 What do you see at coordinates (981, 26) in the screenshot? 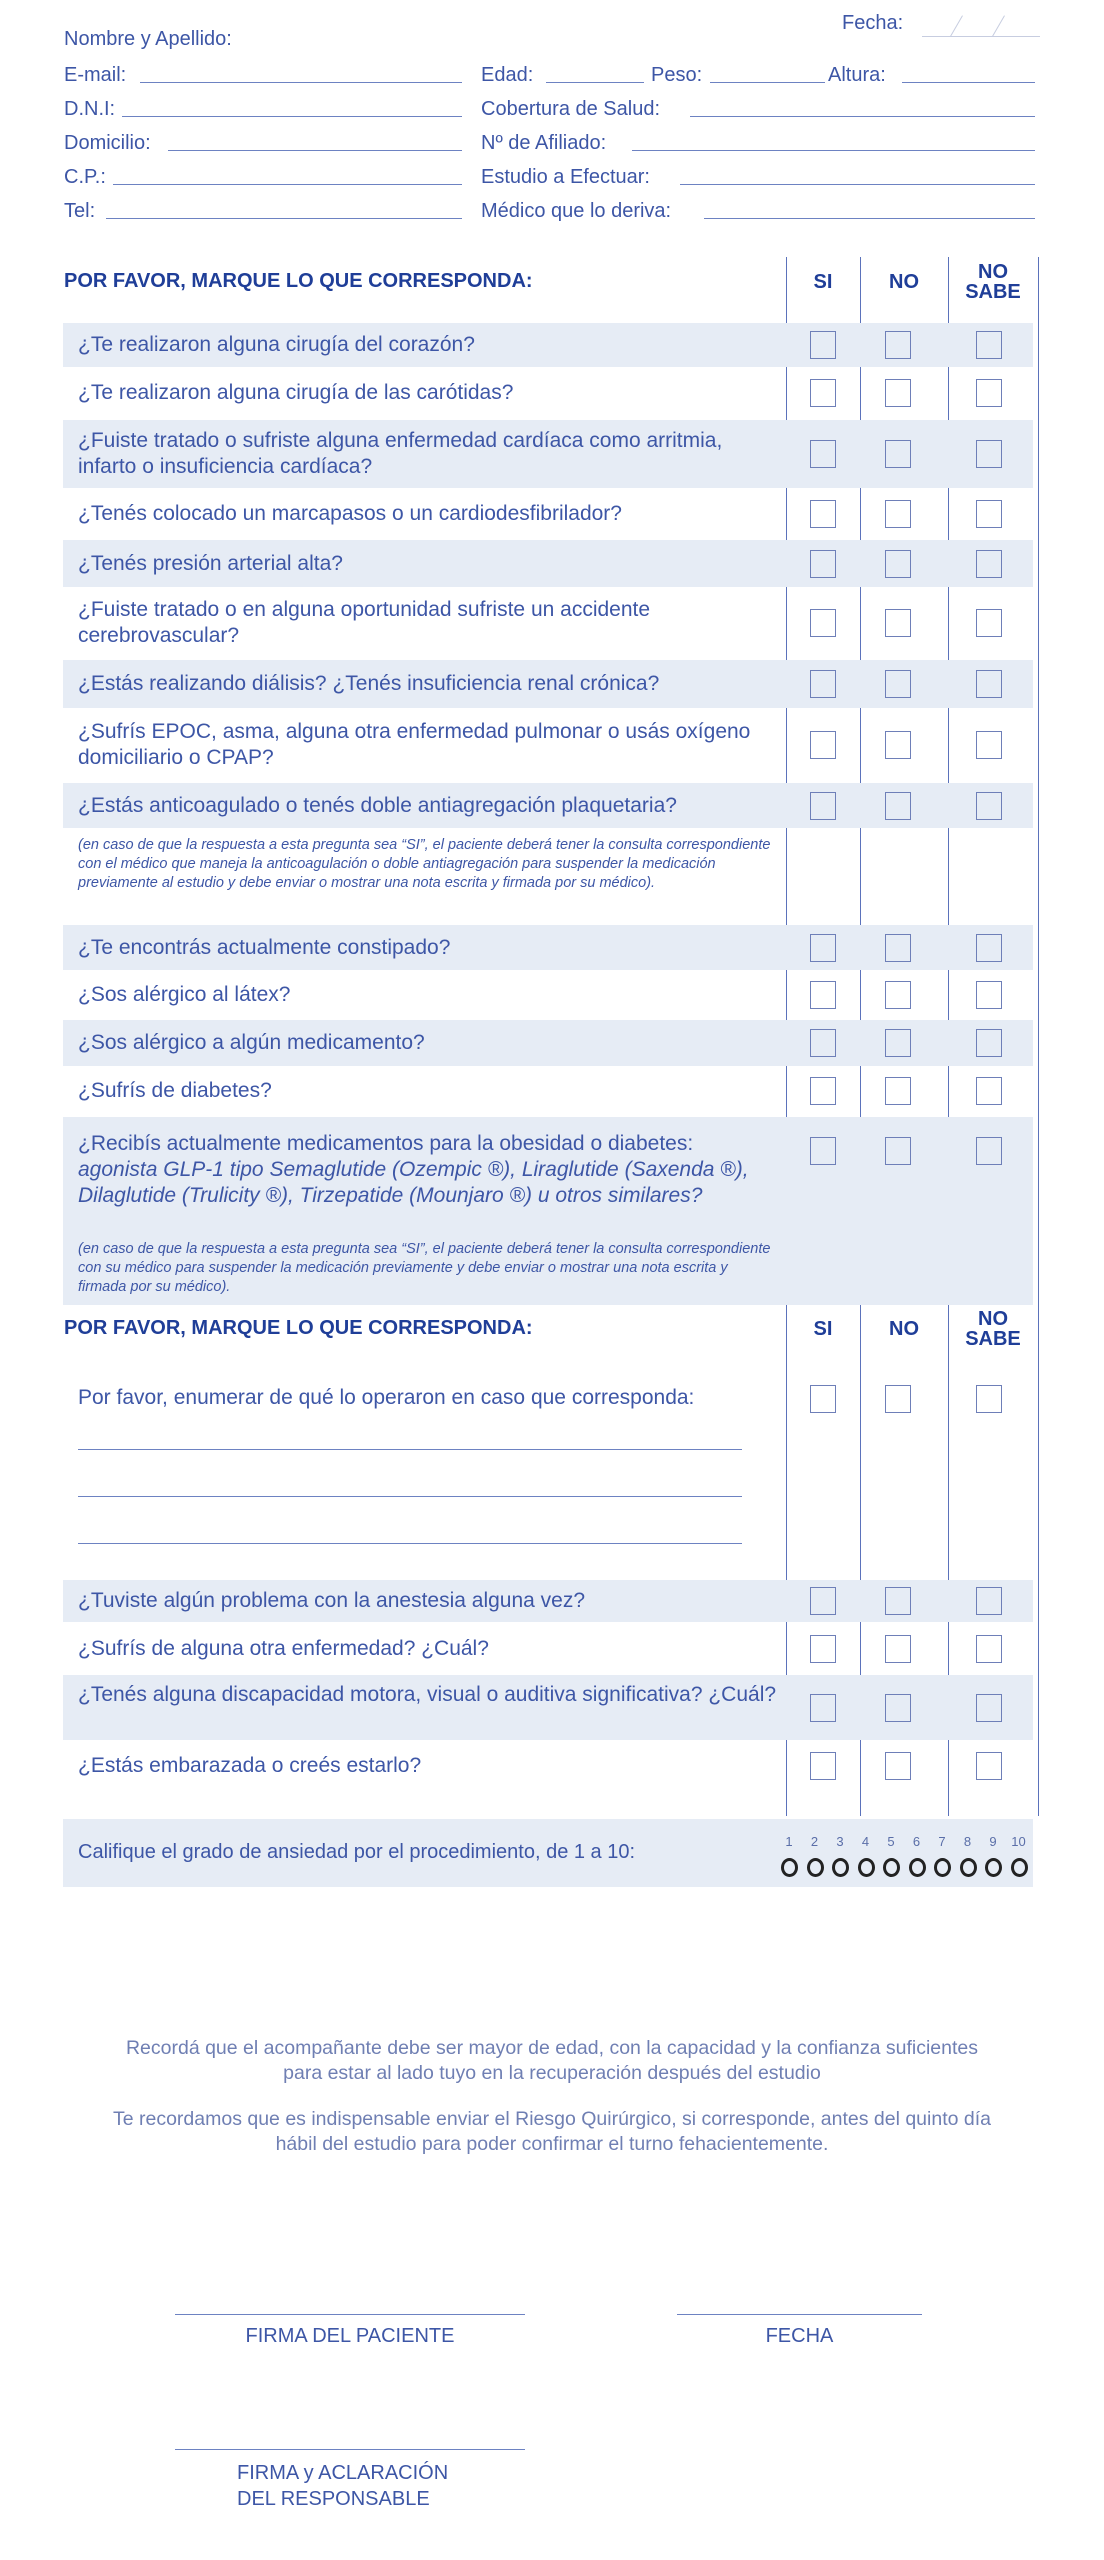
I see `fecha-field` at bounding box center [981, 26].